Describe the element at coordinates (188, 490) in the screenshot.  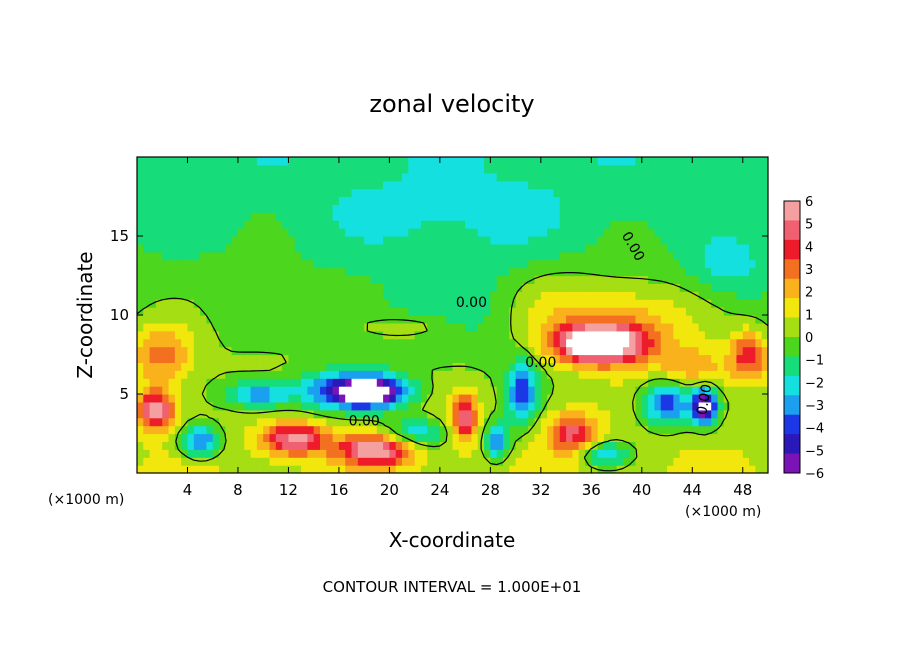
I see `x-tick-label: 4` at that location.